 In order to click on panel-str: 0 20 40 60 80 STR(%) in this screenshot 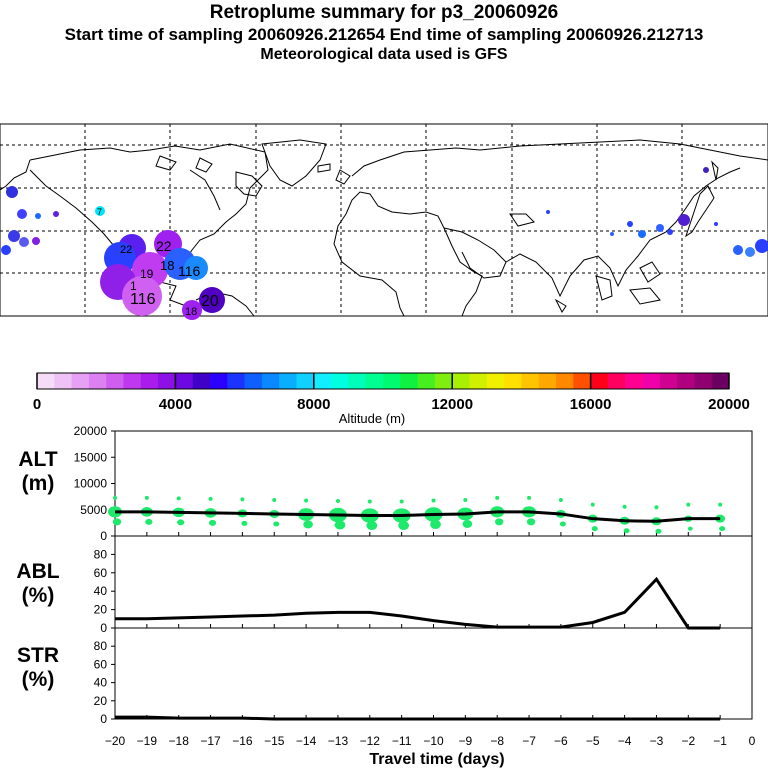, I will do `click(385, 676)`.